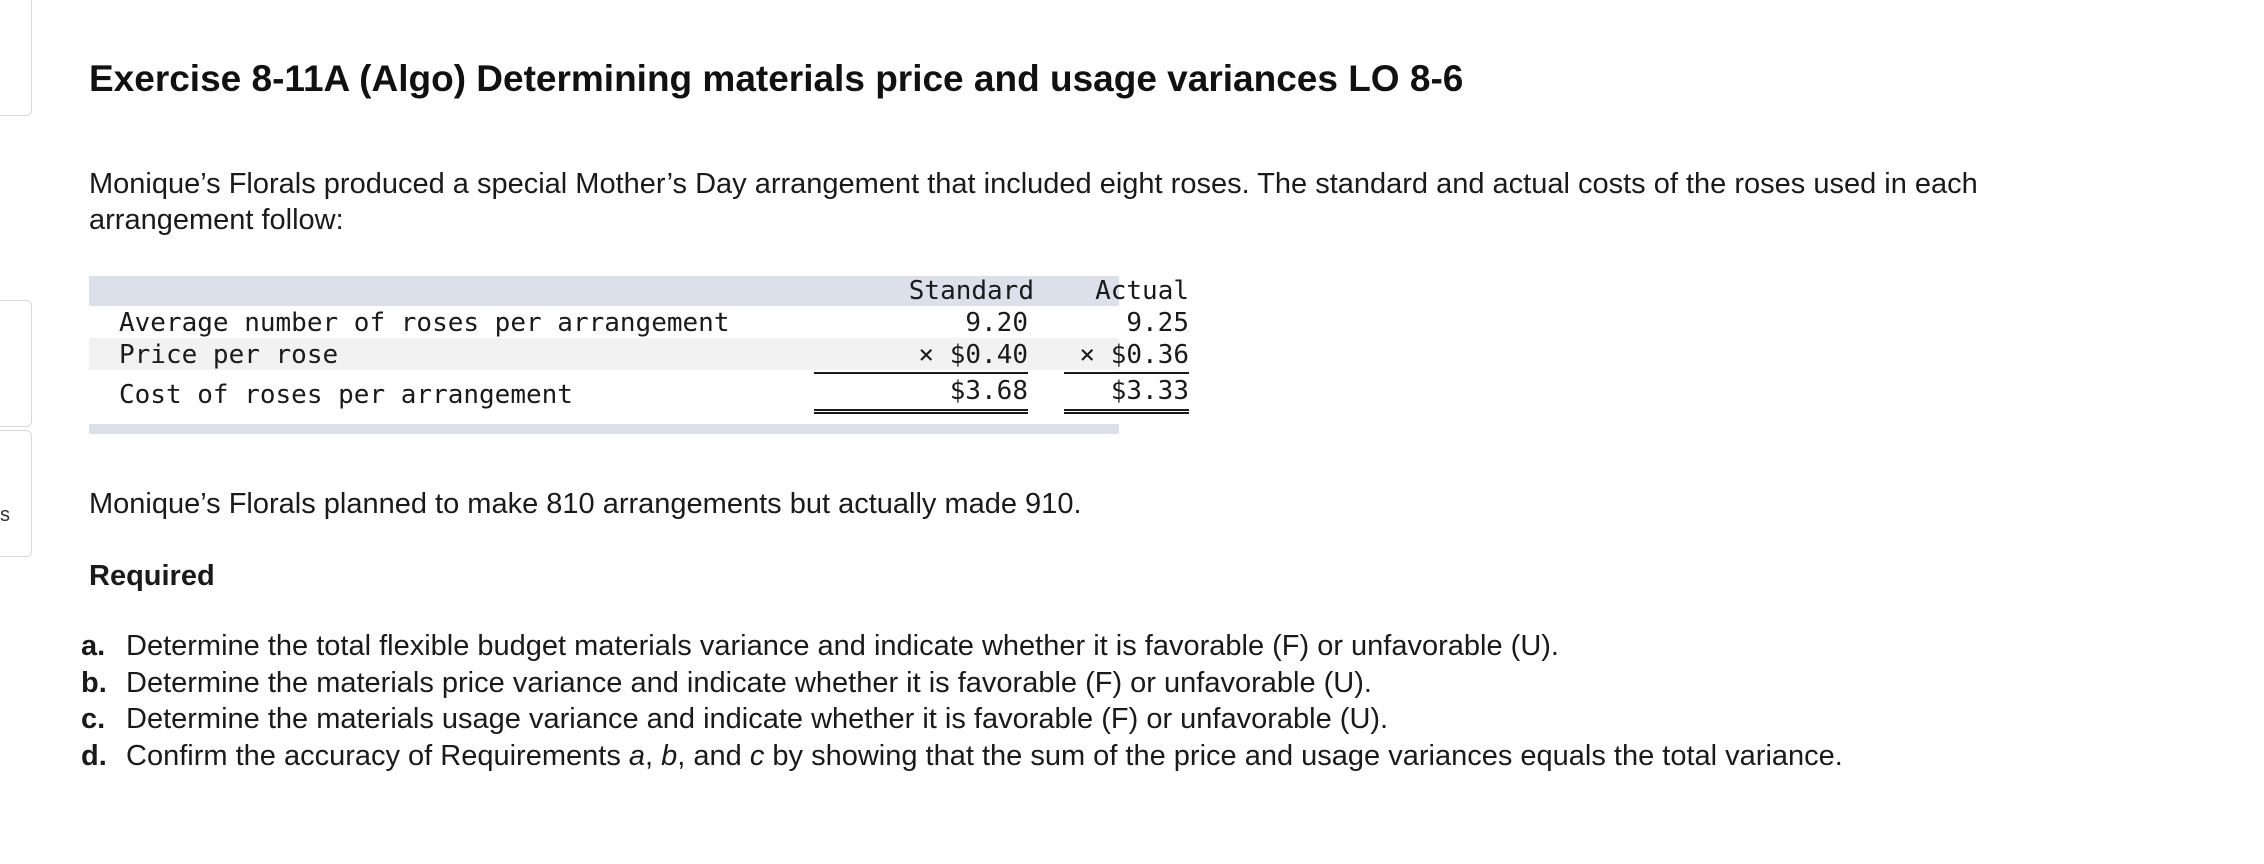 The width and height of the screenshot is (2264, 864). I want to click on rail-label: s, so click(5, 515).